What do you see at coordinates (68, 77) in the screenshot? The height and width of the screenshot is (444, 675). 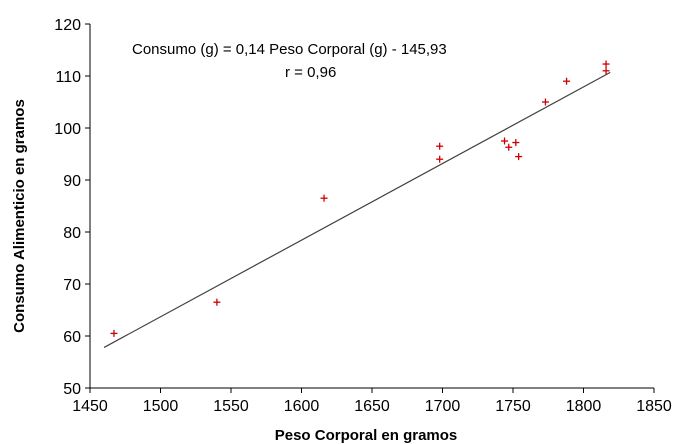 I see `y-tick-label: 110` at bounding box center [68, 77].